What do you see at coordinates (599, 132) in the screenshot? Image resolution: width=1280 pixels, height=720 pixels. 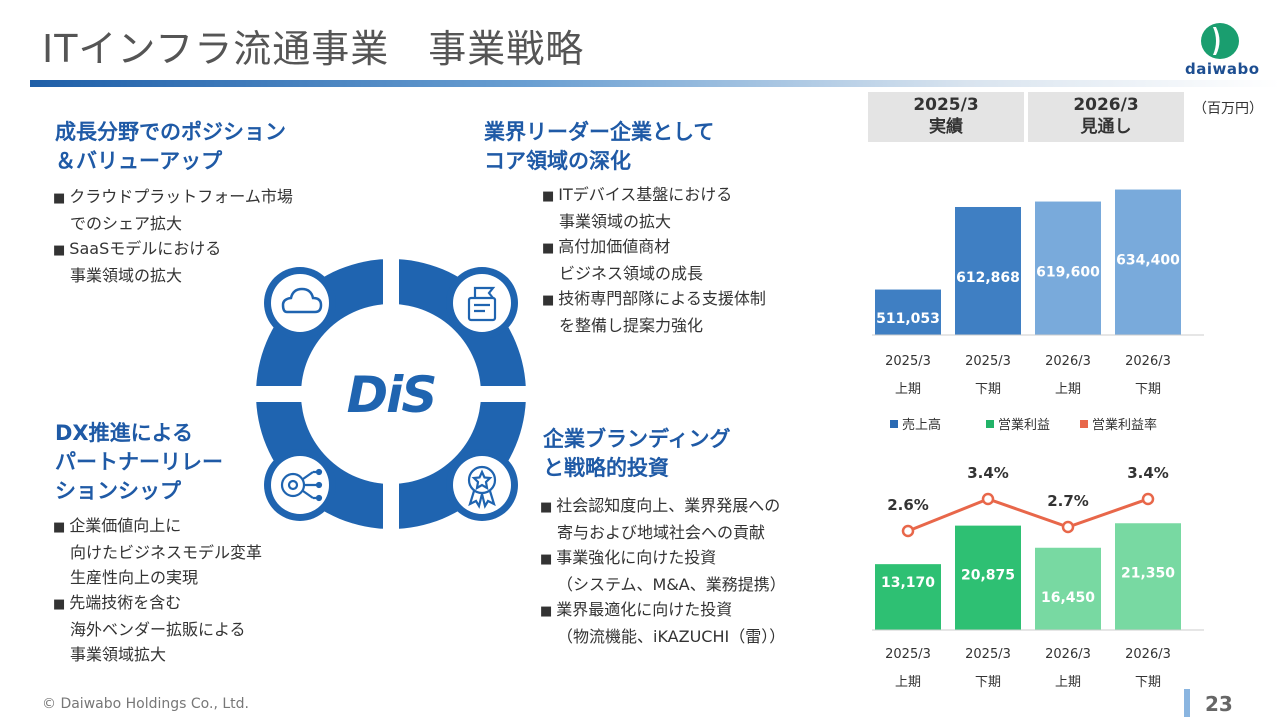 I see `title-line: 業界リーダー企業として` at bounding box center [599, 132].